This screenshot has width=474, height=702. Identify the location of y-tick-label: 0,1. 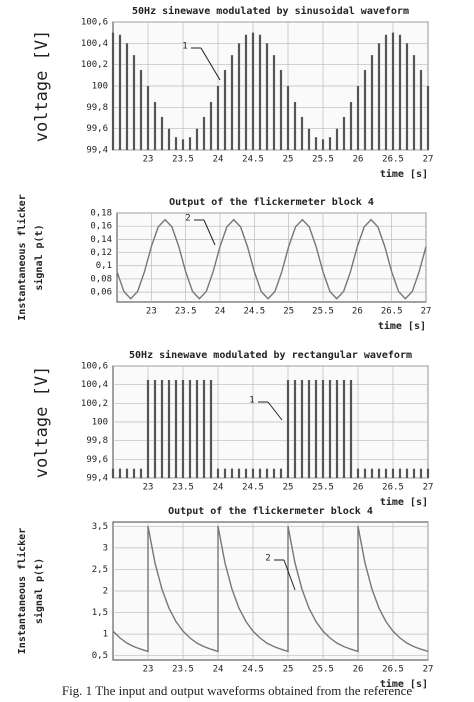
(104, 266).